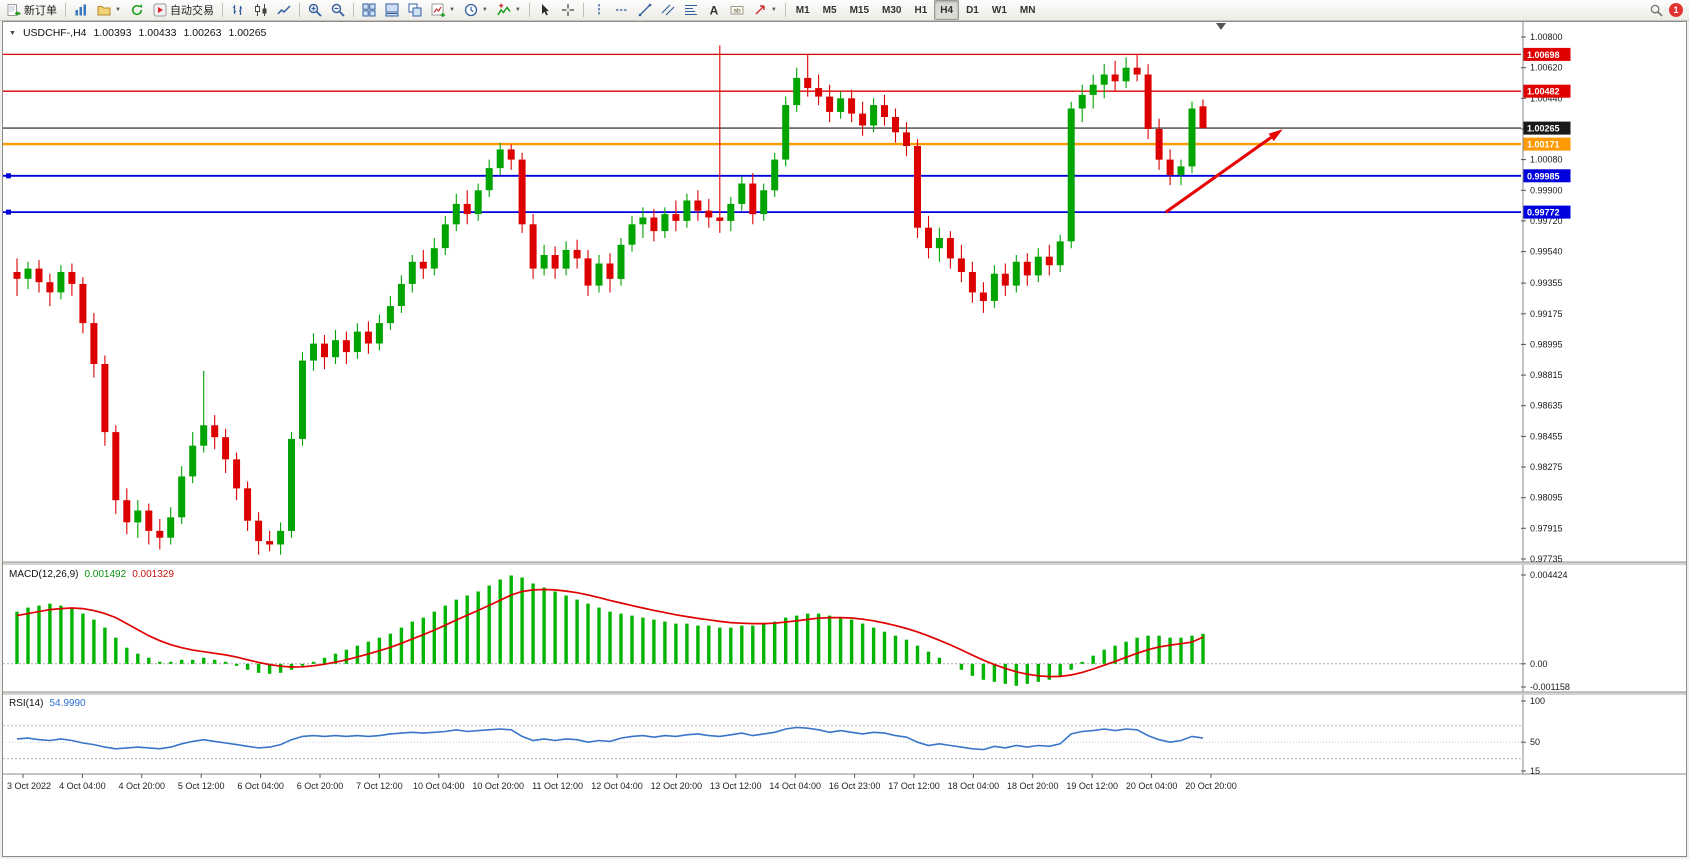 This screenshot has height=859, width=1689. What do you see at coordinates (972, 10) in the screenshot?
I see `timeframe-d1-button: D1` at bounding box center [972, 10].